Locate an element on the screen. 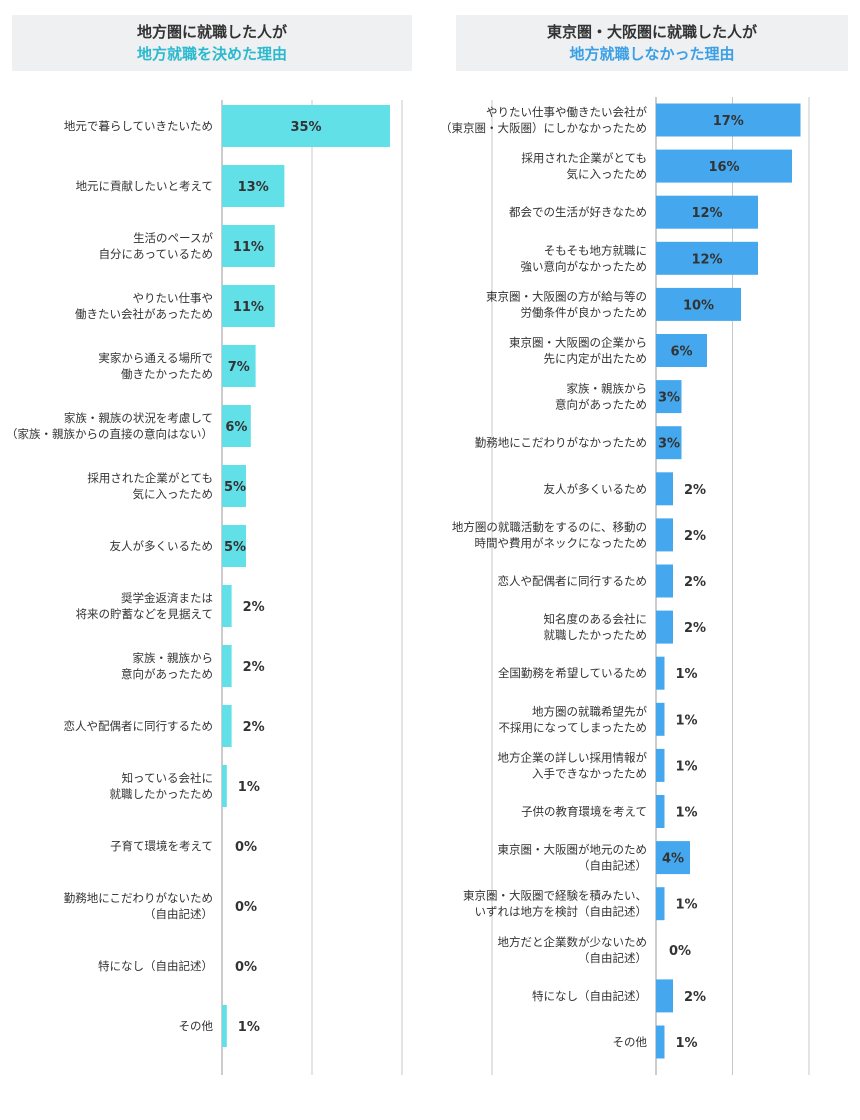  right-value-label: 4% is located at coordinates (673, 859).